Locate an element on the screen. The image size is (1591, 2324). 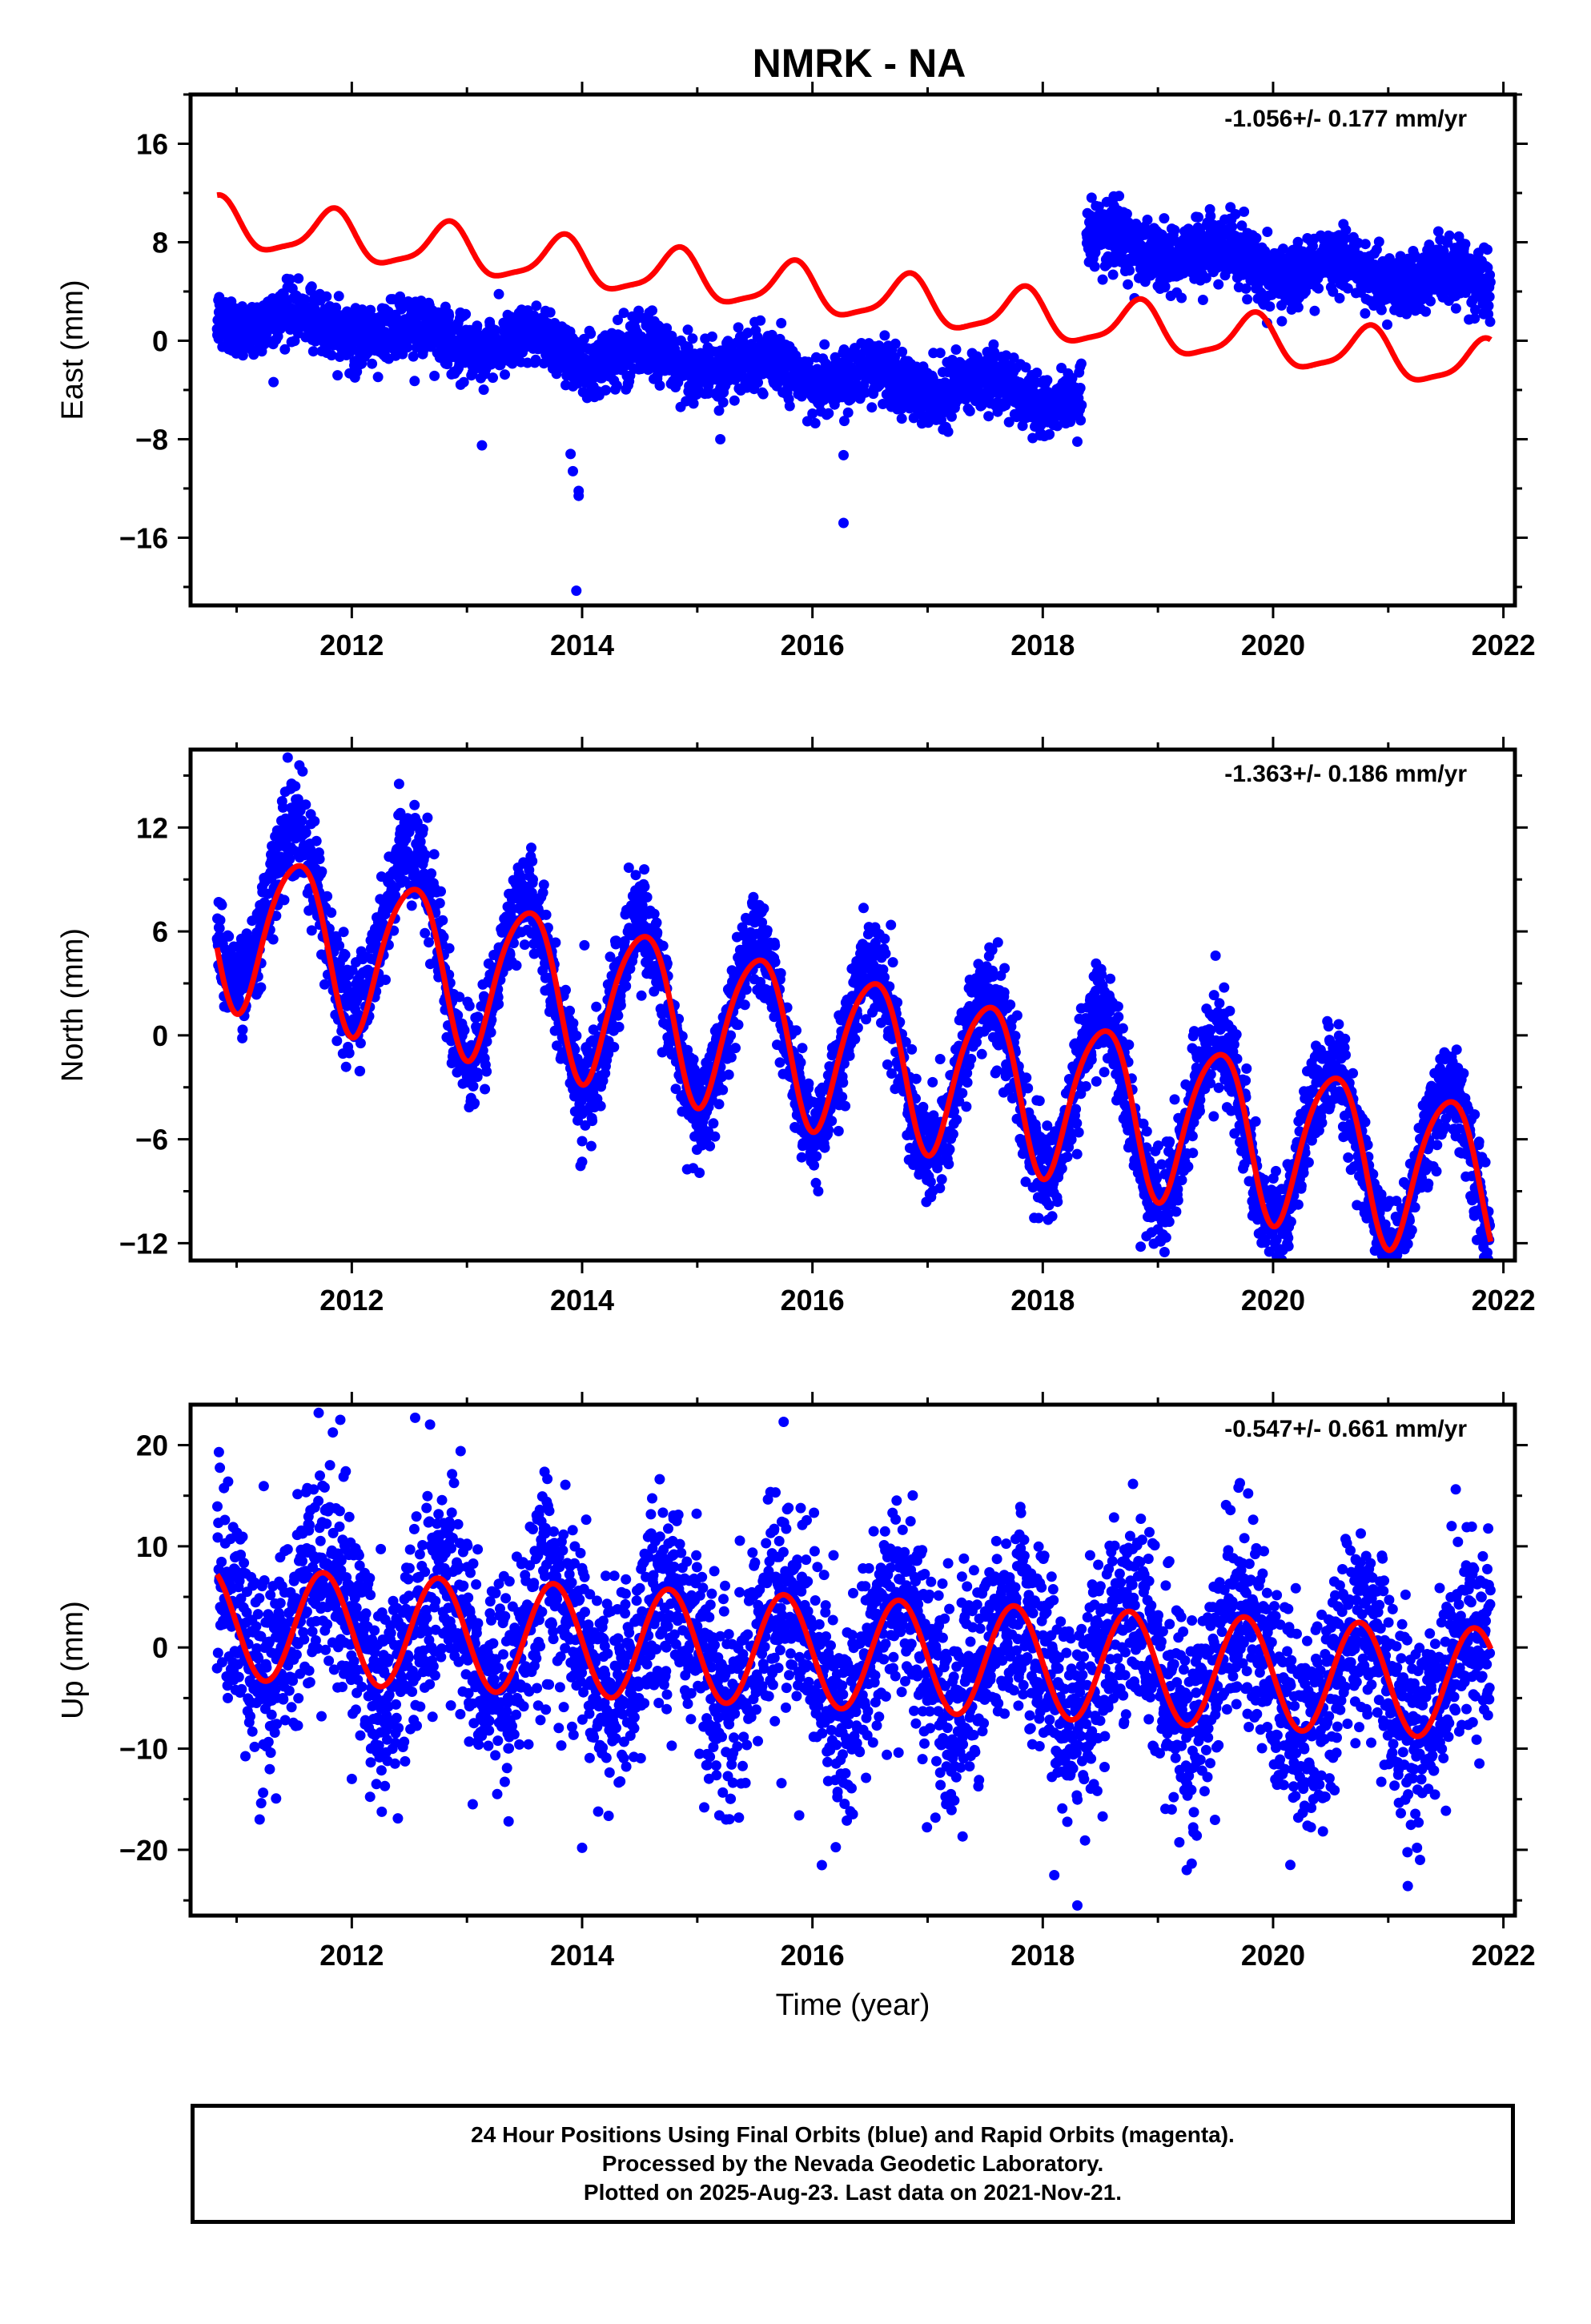
y-axis-label: East (mm) is located at coordinates (73, 349).